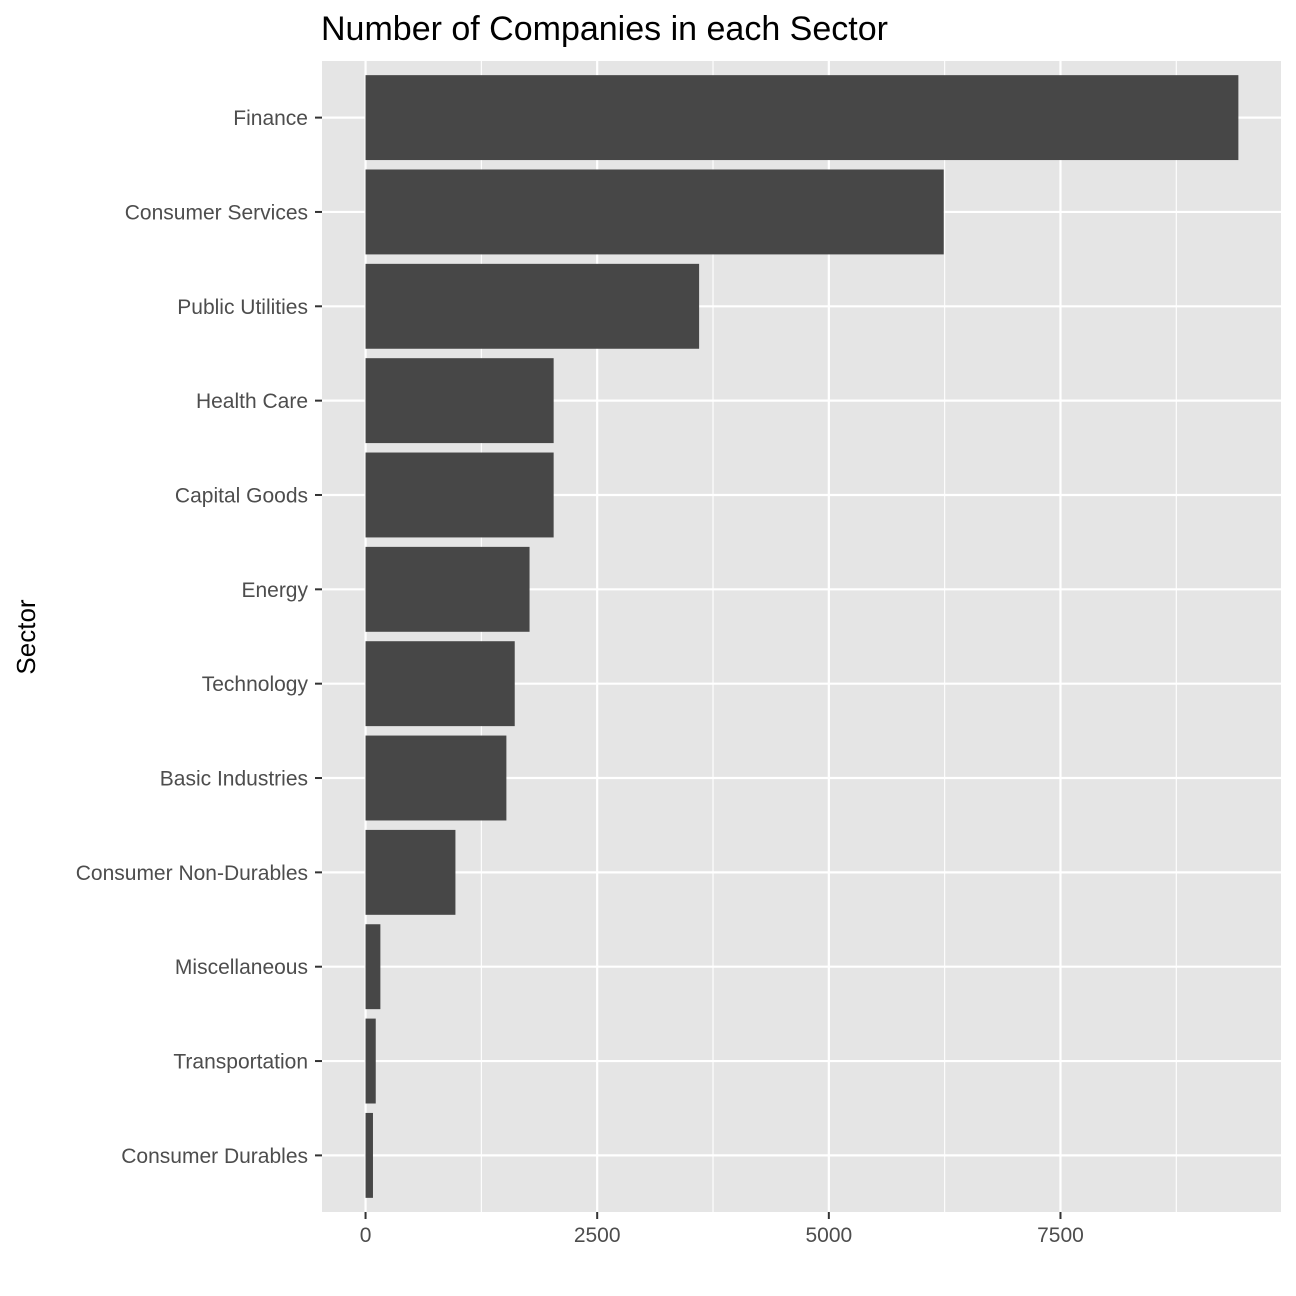  What do you see at coordinates (604, 29) in the screenshot?
I see `chart-title: Number of Companies in each Sector` at bounding box center [604, 29].